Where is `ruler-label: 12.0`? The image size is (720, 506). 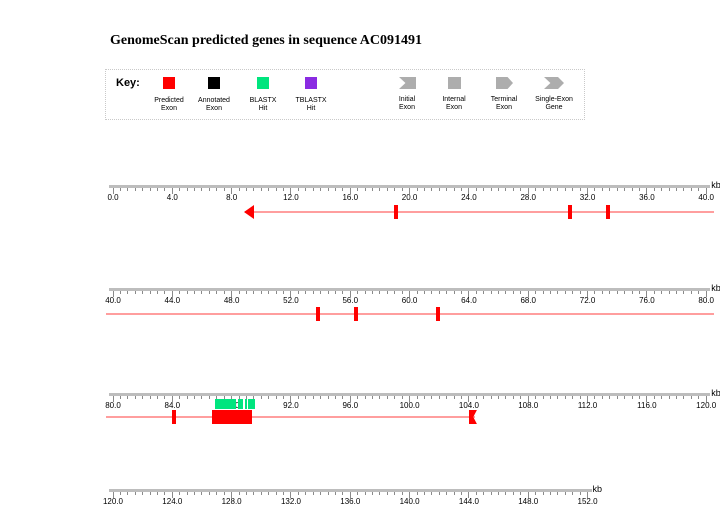
ruler-label: 12.0 is located at coordinates (291, 197).